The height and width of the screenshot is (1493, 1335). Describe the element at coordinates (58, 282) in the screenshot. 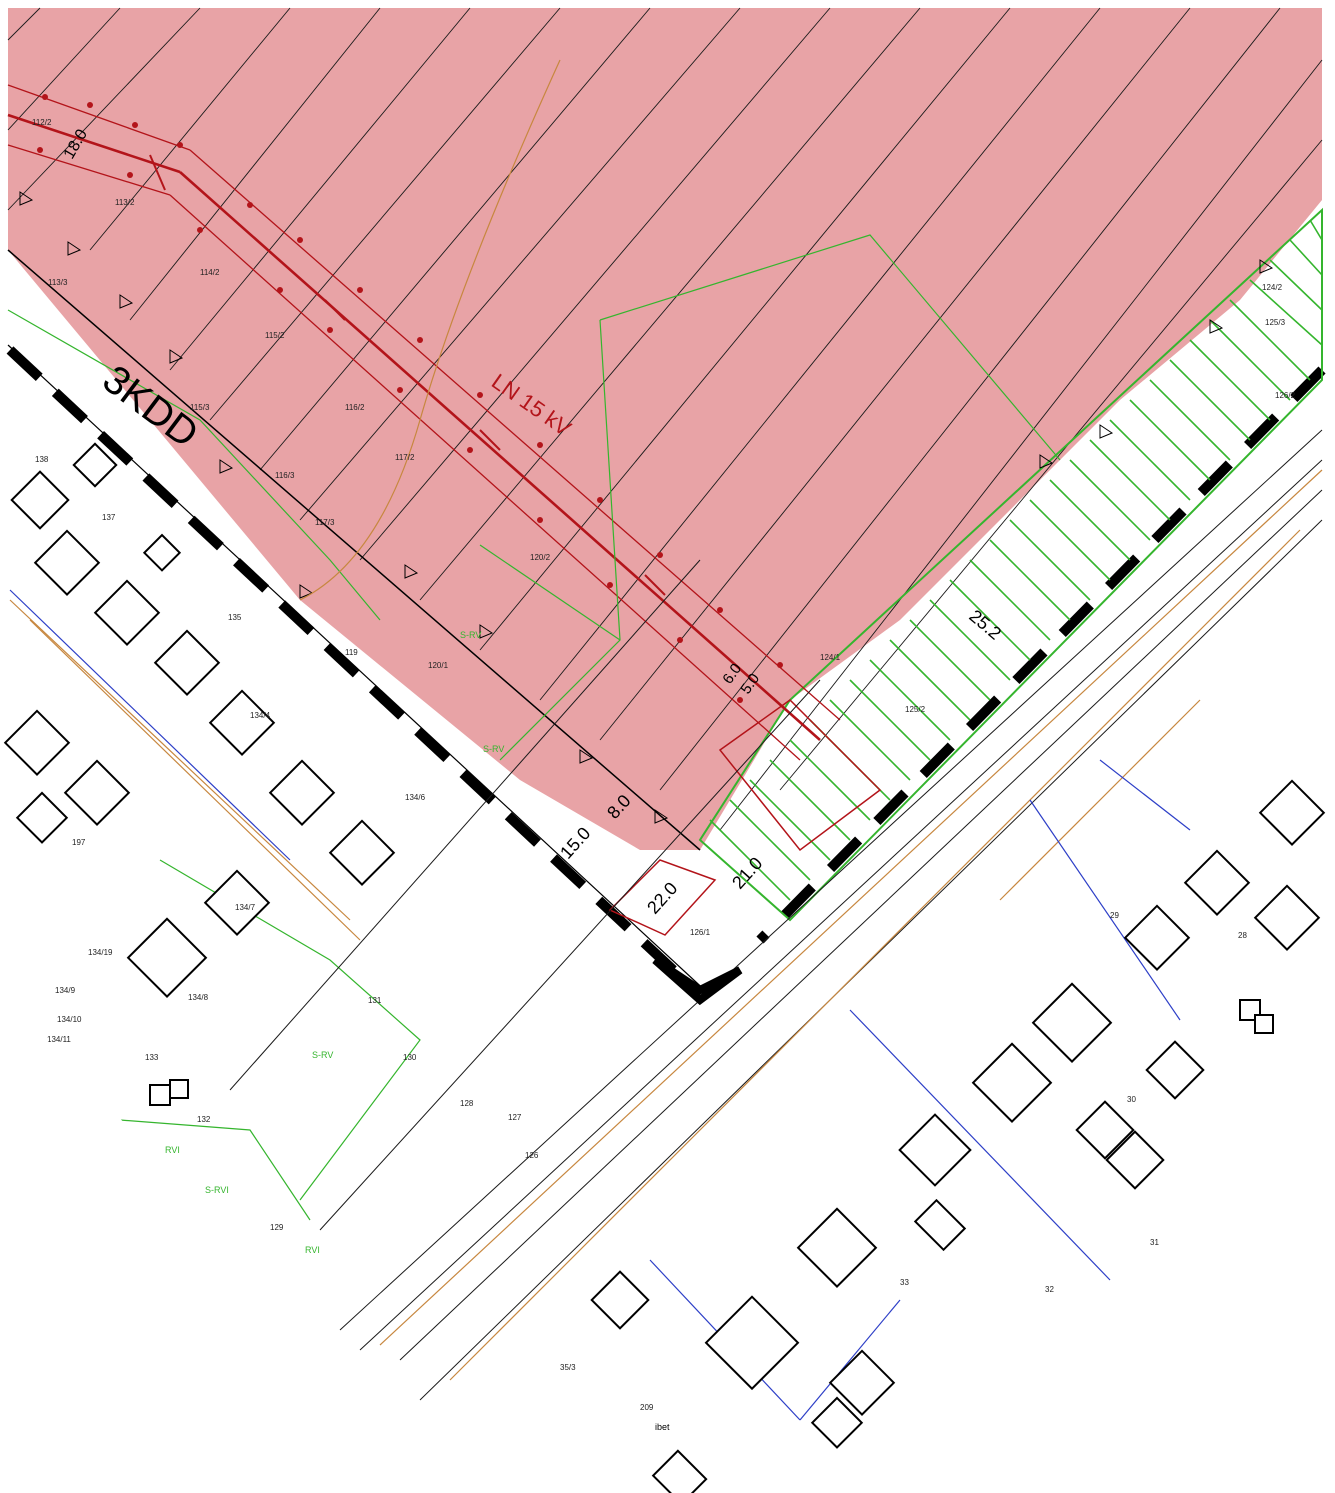

I see `parcel-label: 113/3` at that location.